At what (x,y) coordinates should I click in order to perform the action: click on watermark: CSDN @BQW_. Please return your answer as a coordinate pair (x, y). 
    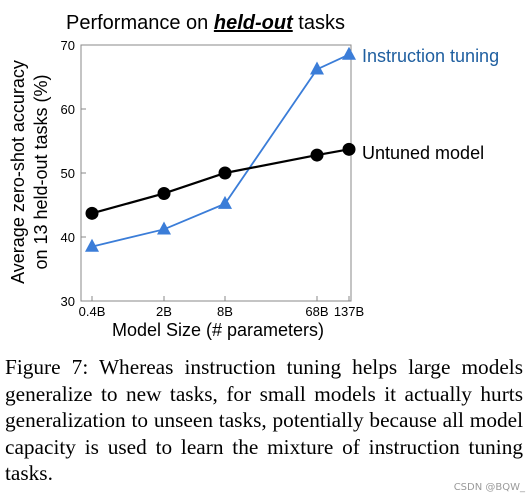
    Looking at the image, I should click on (489, 487).